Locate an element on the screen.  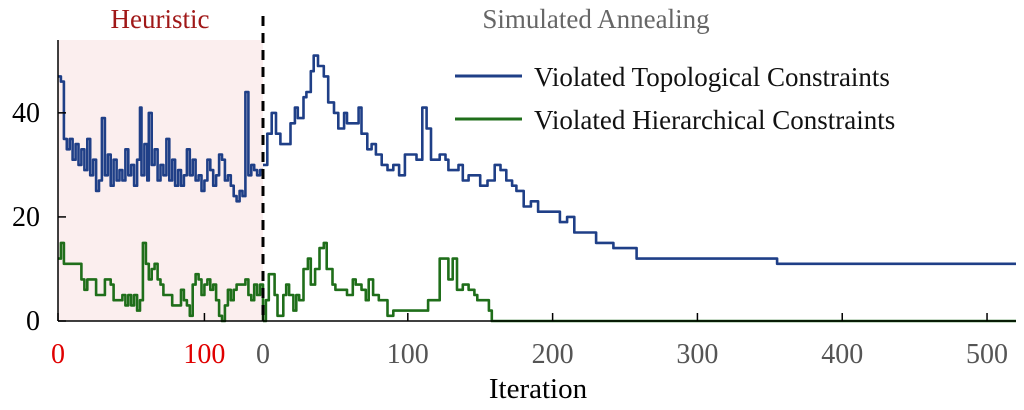
heuristic-label: Heuristic is located at coordinates (160, 19).